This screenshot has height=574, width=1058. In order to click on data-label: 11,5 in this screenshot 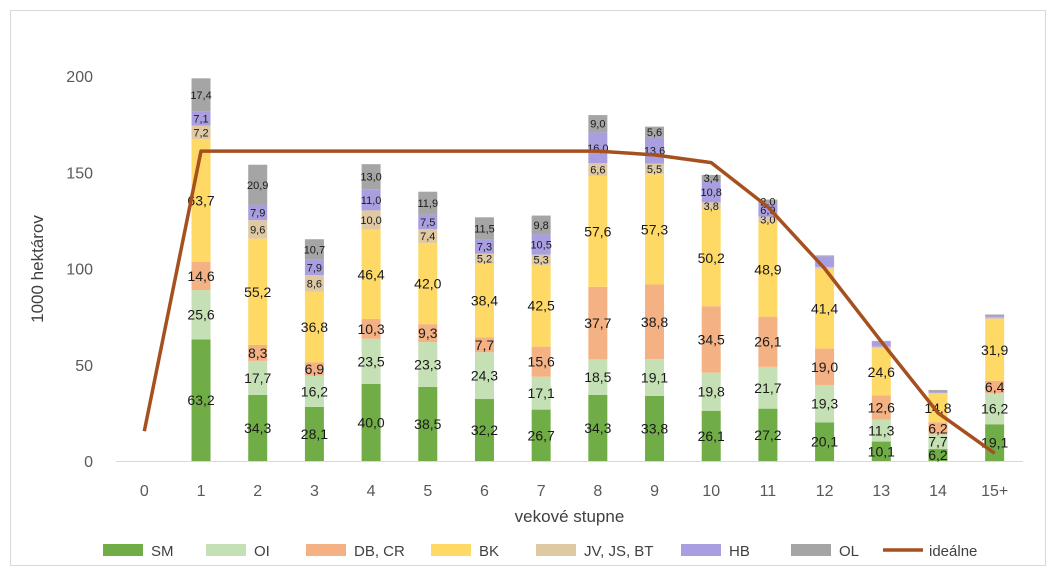, I will do `click(484, 229)`.